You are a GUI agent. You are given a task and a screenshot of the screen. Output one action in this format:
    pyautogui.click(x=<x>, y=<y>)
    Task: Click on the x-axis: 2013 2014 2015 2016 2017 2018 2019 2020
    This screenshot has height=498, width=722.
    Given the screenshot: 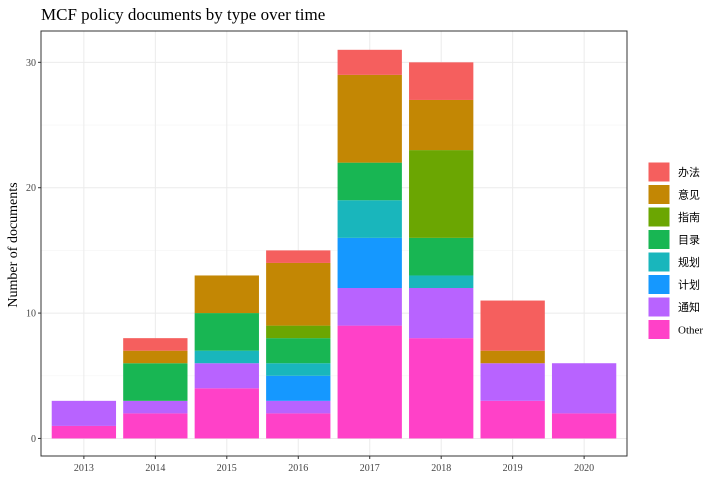 What is the action you would take?
    pyautogui.click(x=334, y=465)
    